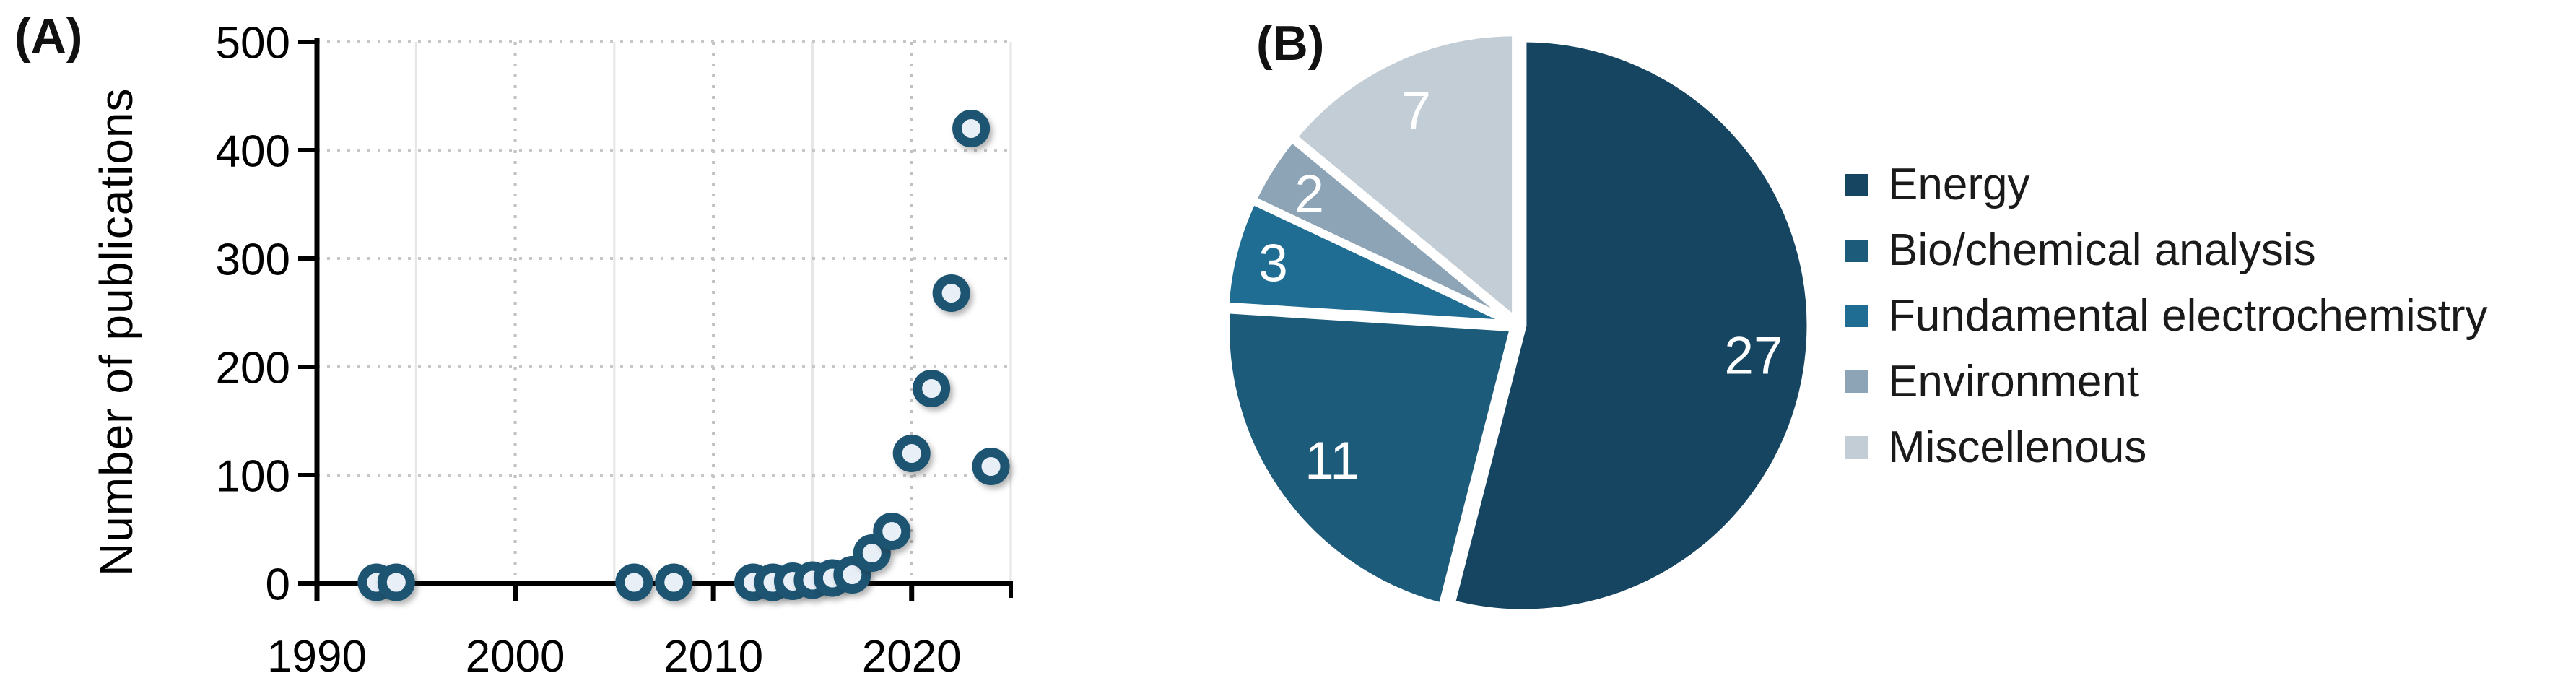 This screenshot has width=2576, height=691. What do you see at coordinates (1753, 356) in the screenshot?
I see `pie-value-label: 27` at bounding box center [1753, 356].